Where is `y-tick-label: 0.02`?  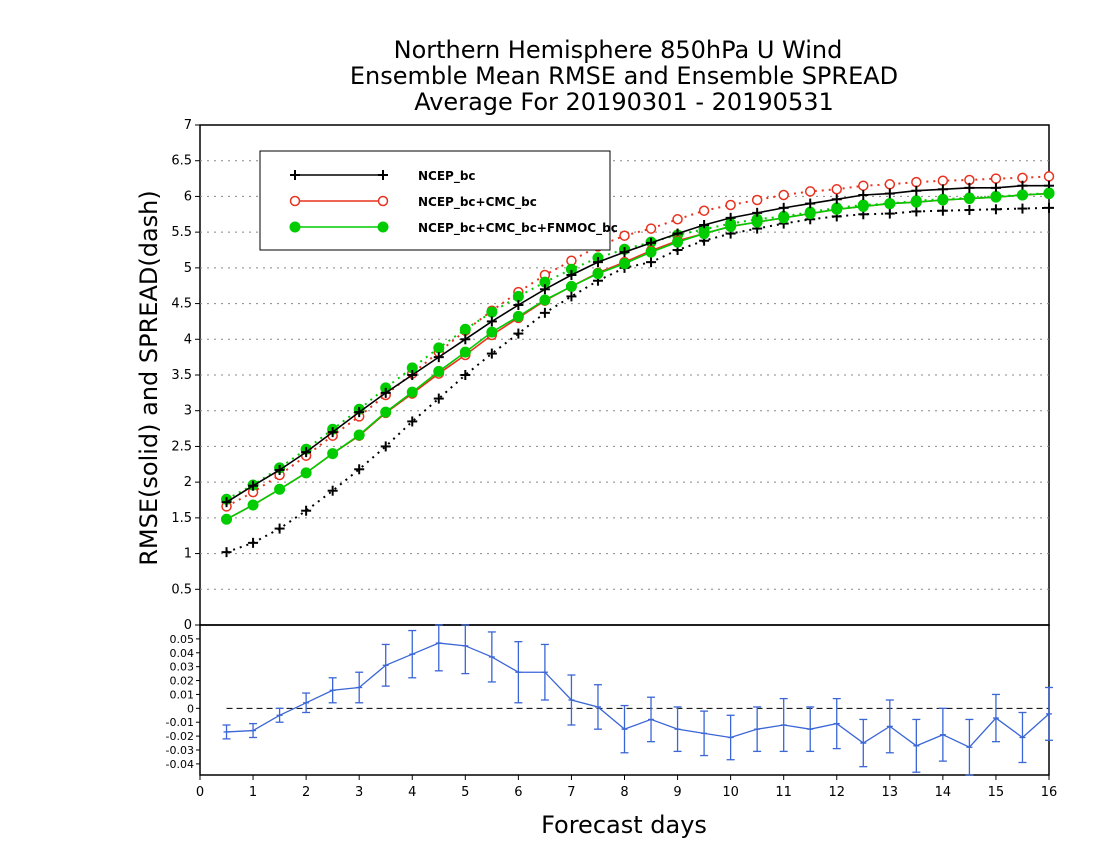 y-tick-label: 0.02 is located at coordinates (182, 681).